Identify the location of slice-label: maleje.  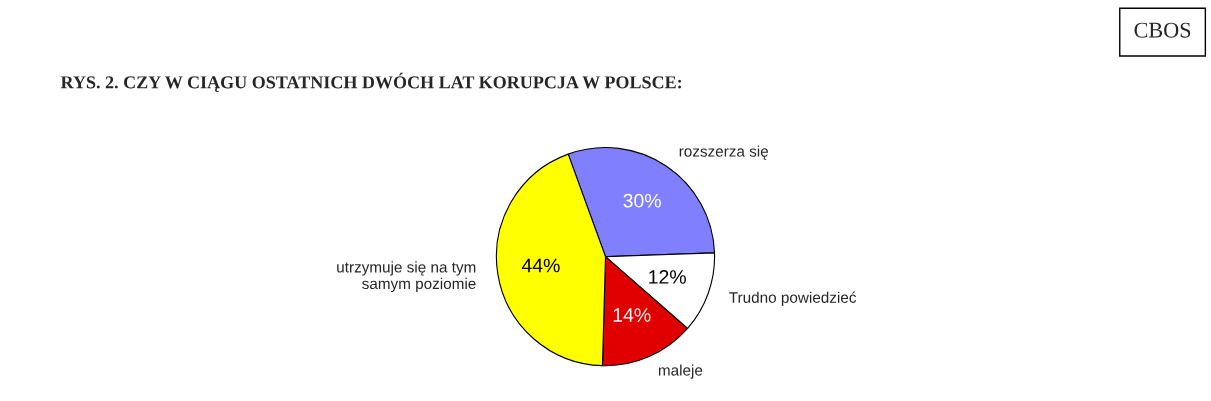
(680, 371).